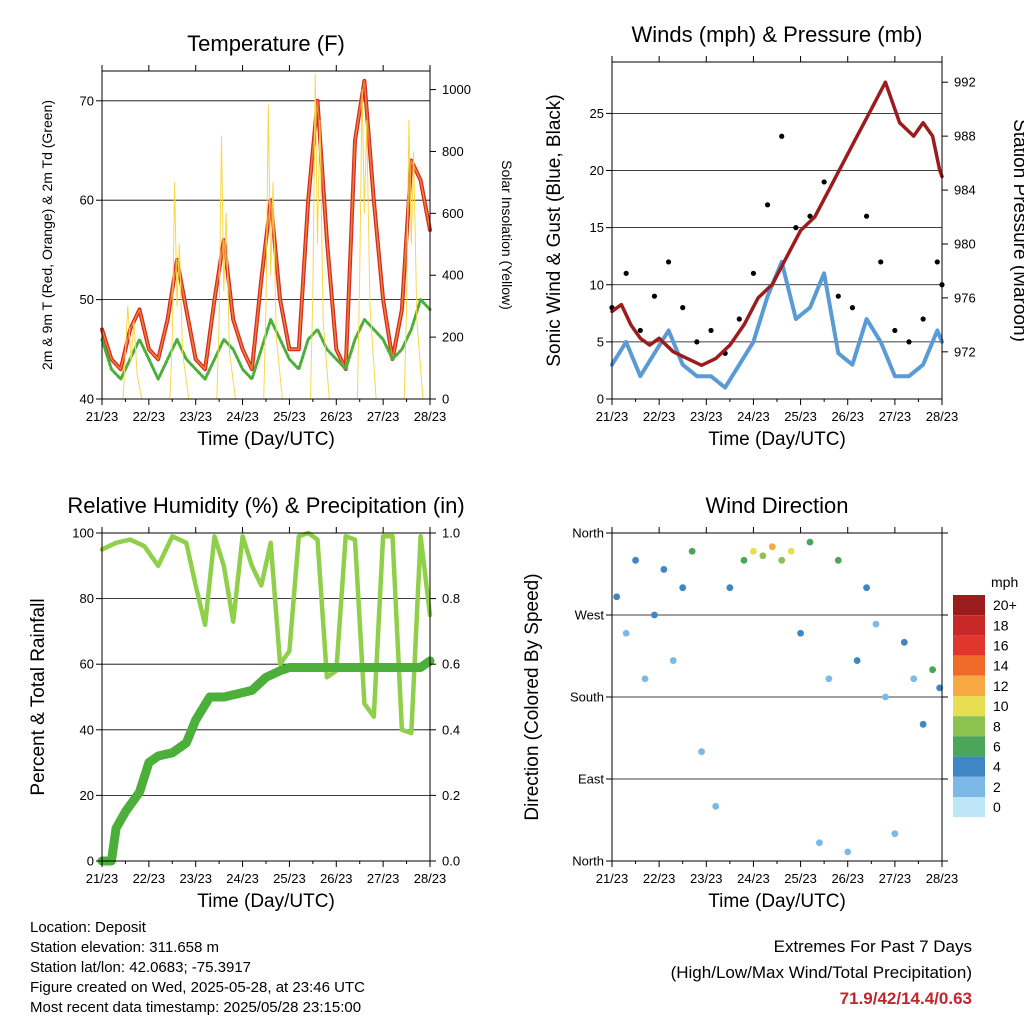 The image size is (1024, 1024). What do you see at coordinates (453, 213) in the screenshot?
I see `y2-tick-label: 600` at bounding box center [453, 213].